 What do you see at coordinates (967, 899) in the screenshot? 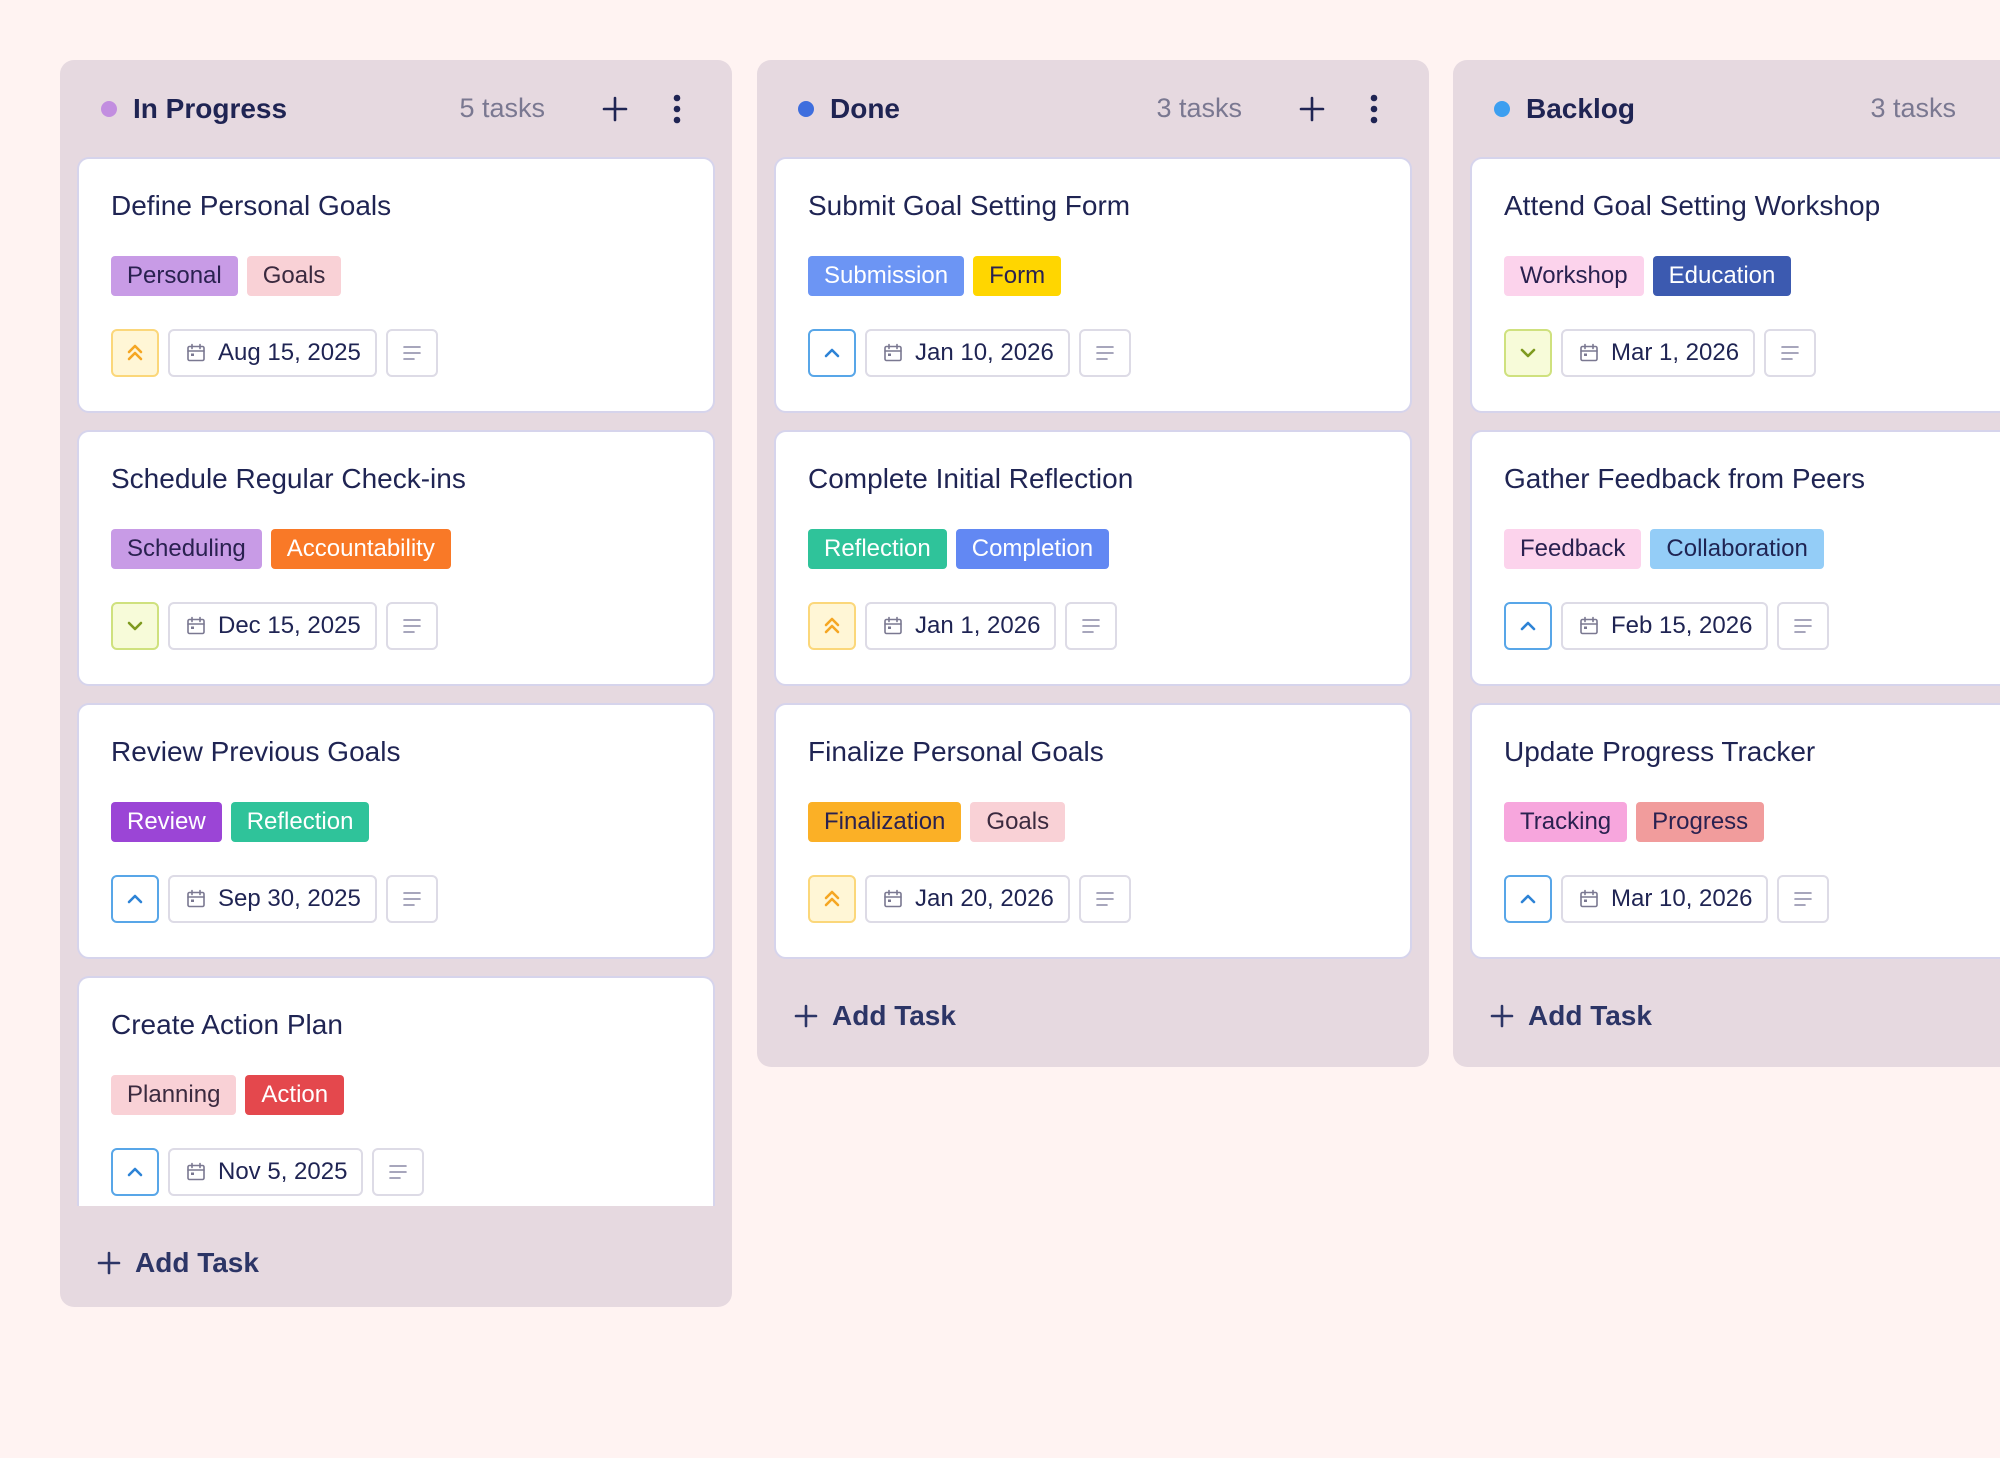
I see `due-date-button: Jan 20, 2026` at bounding box center [967, 899].